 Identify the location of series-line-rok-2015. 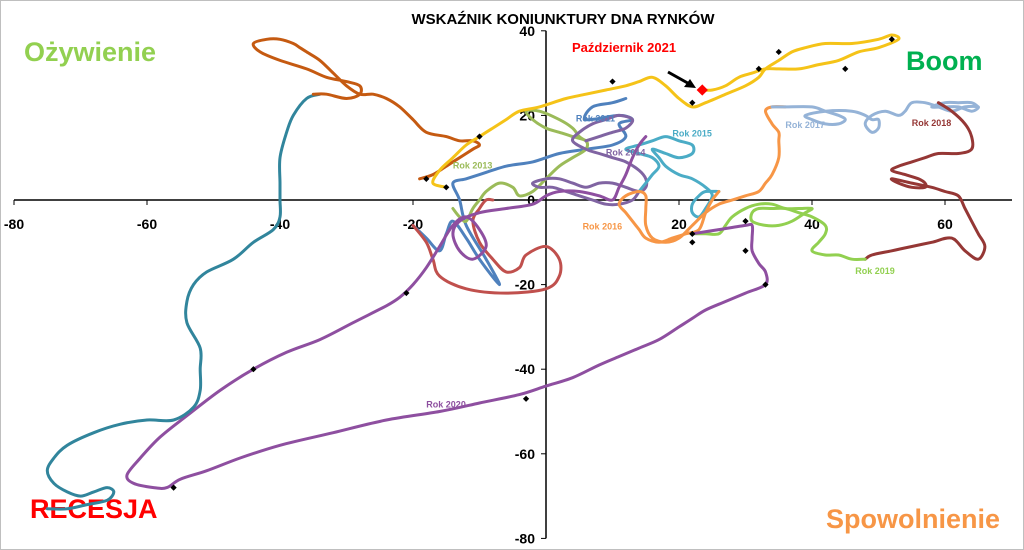
(672, 177).